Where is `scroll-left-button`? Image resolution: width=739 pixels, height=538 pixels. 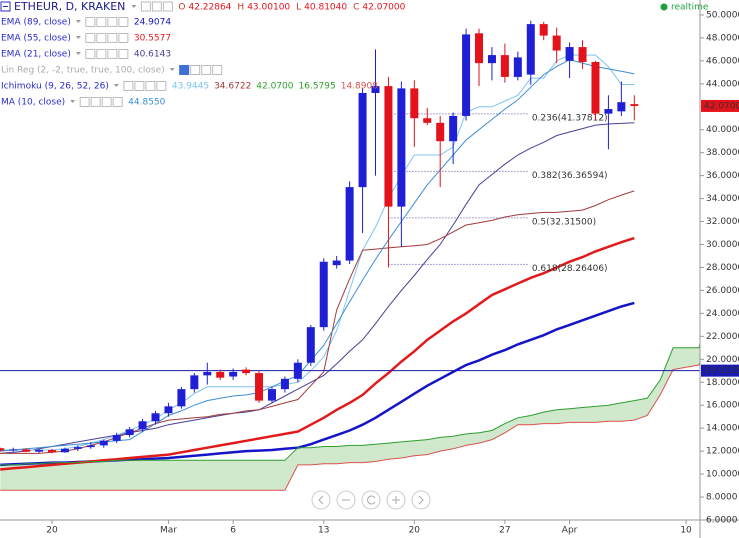 scroll-left-button is located at coordinates (321, 500).